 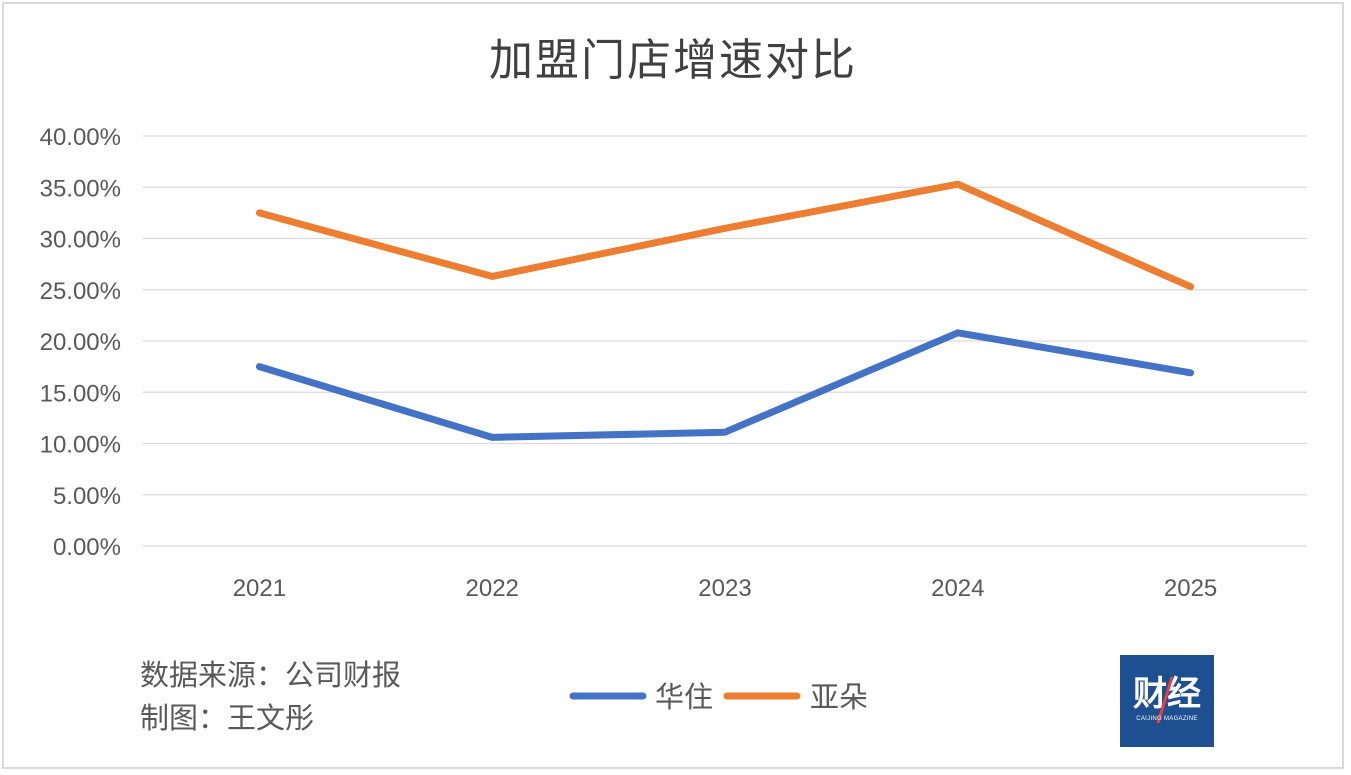 What do you see at coordinates (80, 240) in the screenshot?
I see `y-tick-label: 30.00%` at bounding box center [80, 240].